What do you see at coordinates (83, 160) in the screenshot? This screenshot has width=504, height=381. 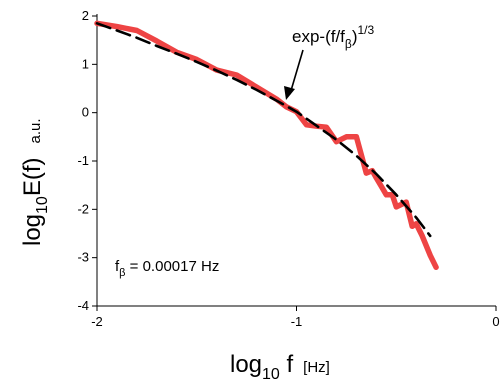 I see `y-tick-label: -1` at bounding box center [83, 160].